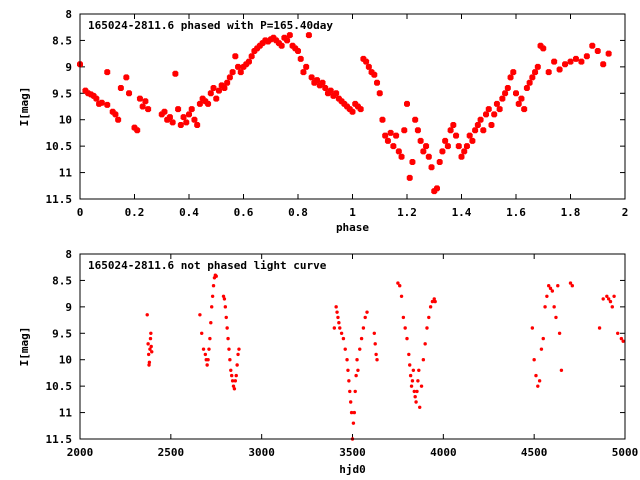  I want to click on x-tick-label: 1.4, so click(462, 212).